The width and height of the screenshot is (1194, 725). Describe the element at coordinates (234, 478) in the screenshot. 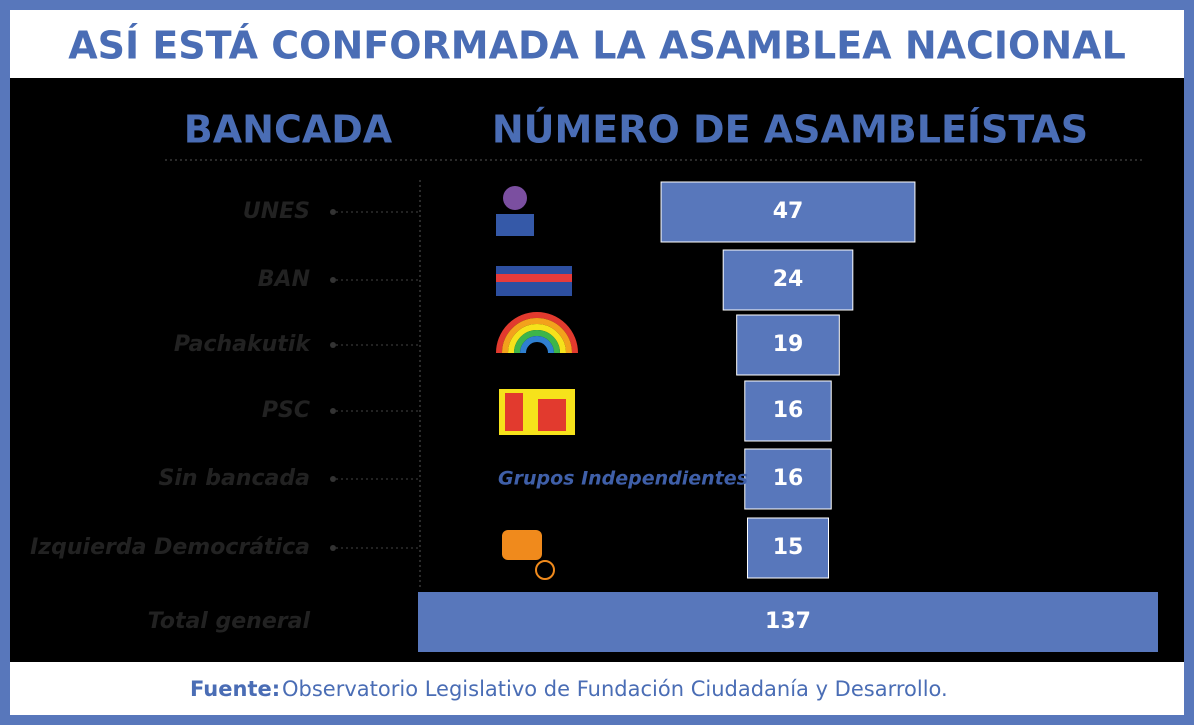

I see `category-label: Sin bancada` at that location.